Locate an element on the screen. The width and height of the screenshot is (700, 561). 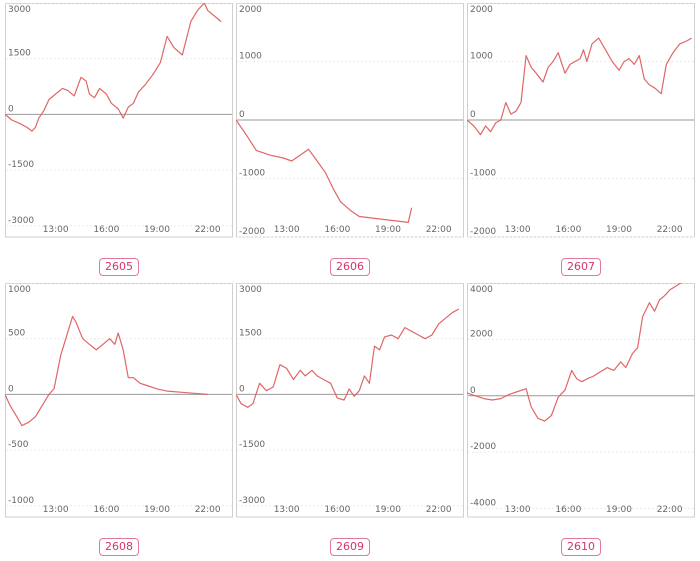
contract-badge: 2610 is located at coordinates (581, 547).